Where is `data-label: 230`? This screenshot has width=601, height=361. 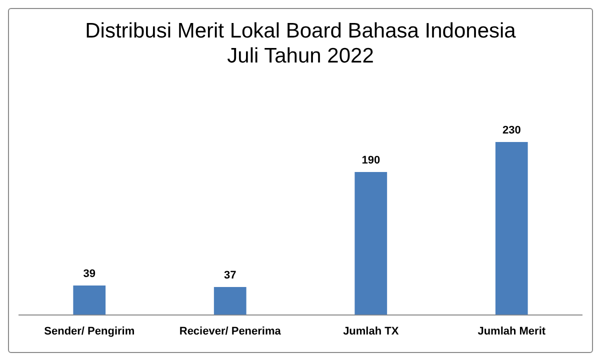 data-label: 230 is located at coordinates (511, 130).